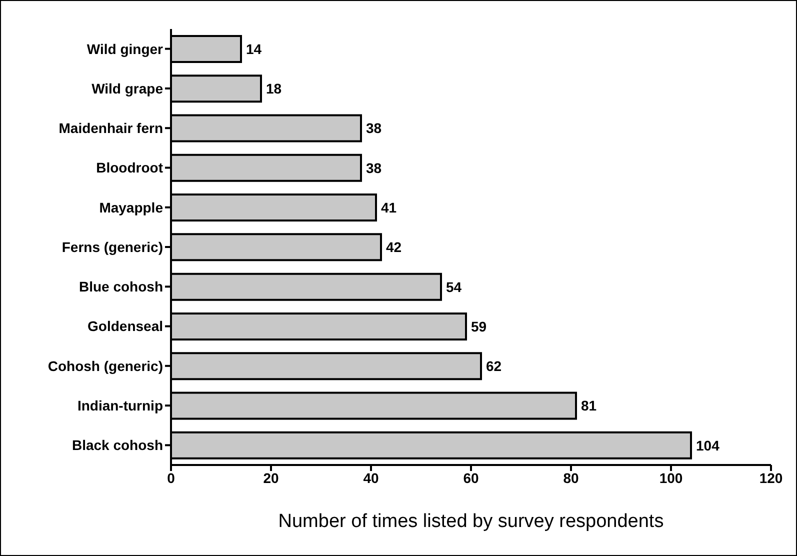 The image size is (797, 556). What do you see at coordinates (471, 521) in the screenshot?
I see `x-axis-title: Number of times listed by survey respondents` at bounding box center [471, 521].